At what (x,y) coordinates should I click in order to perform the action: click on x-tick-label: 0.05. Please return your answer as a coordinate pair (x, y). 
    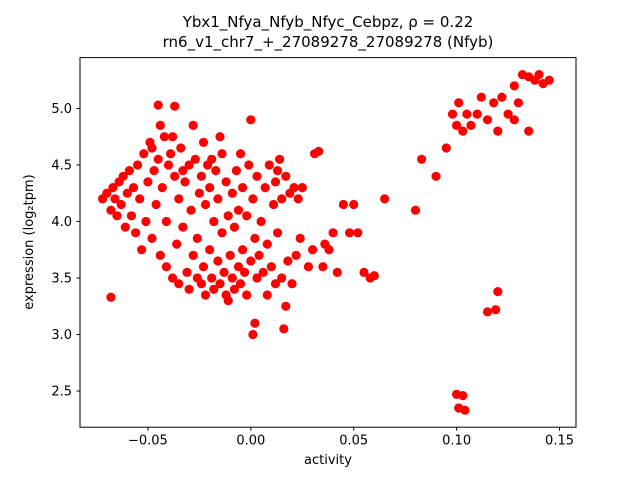
    Looking at the image, I should click on (353, 441).